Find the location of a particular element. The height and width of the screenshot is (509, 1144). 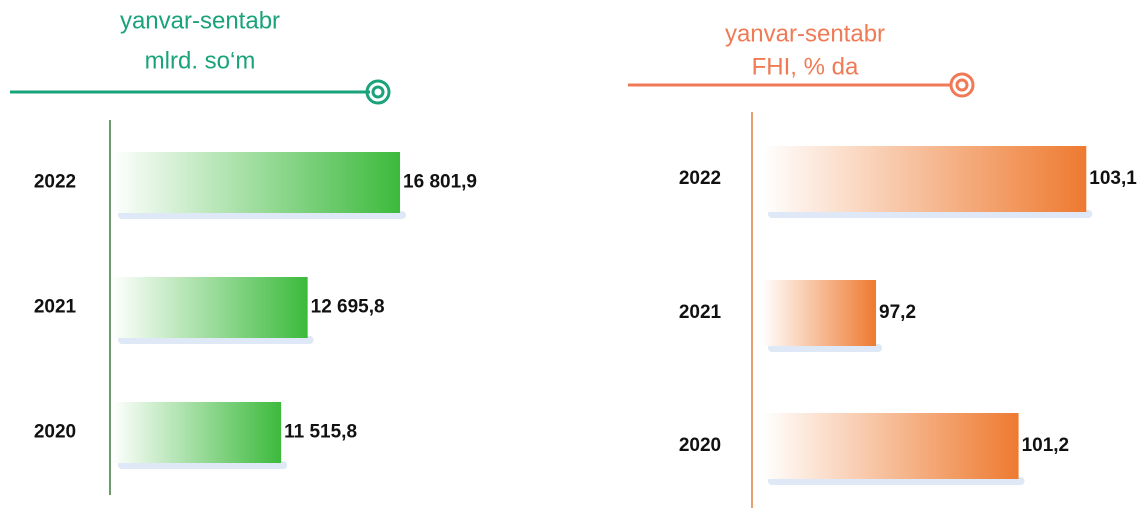

chart-subtitle: mlrd. so‘m is located at coordinates (200, 60).